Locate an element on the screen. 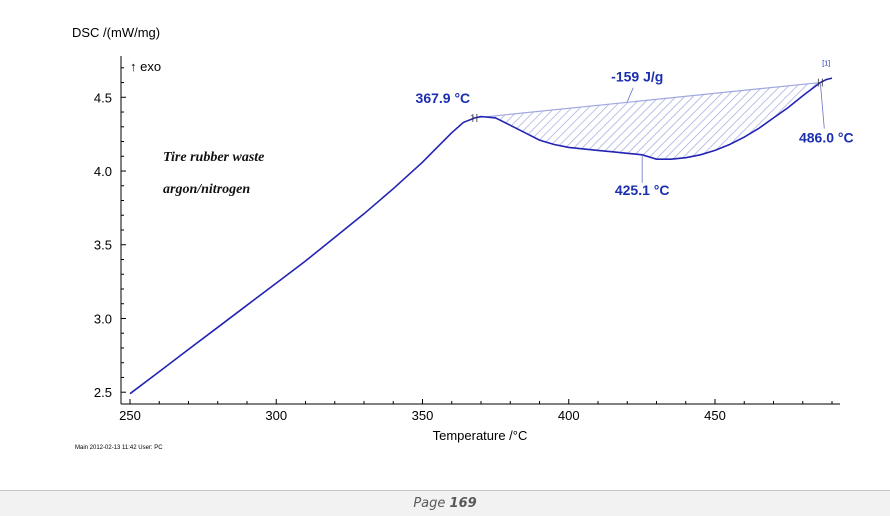 This screenshot has height=516, width=890. page-footer: Page 169 is located at coordinates (445, 503).